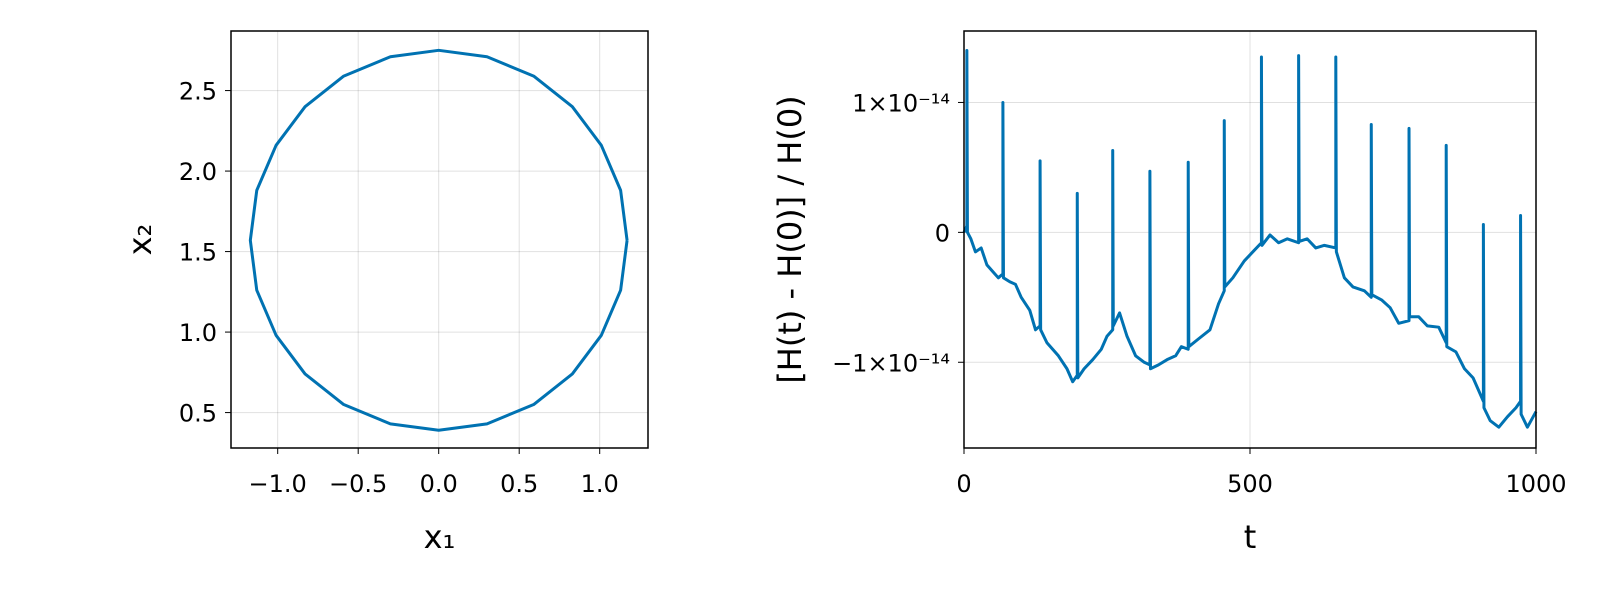 This screenshot has width=1600, height=600. What do you see at coordinates (439, 484) in the screenshot?
I see `x-tick-label: 0.0` at bounding box center [439, 484].